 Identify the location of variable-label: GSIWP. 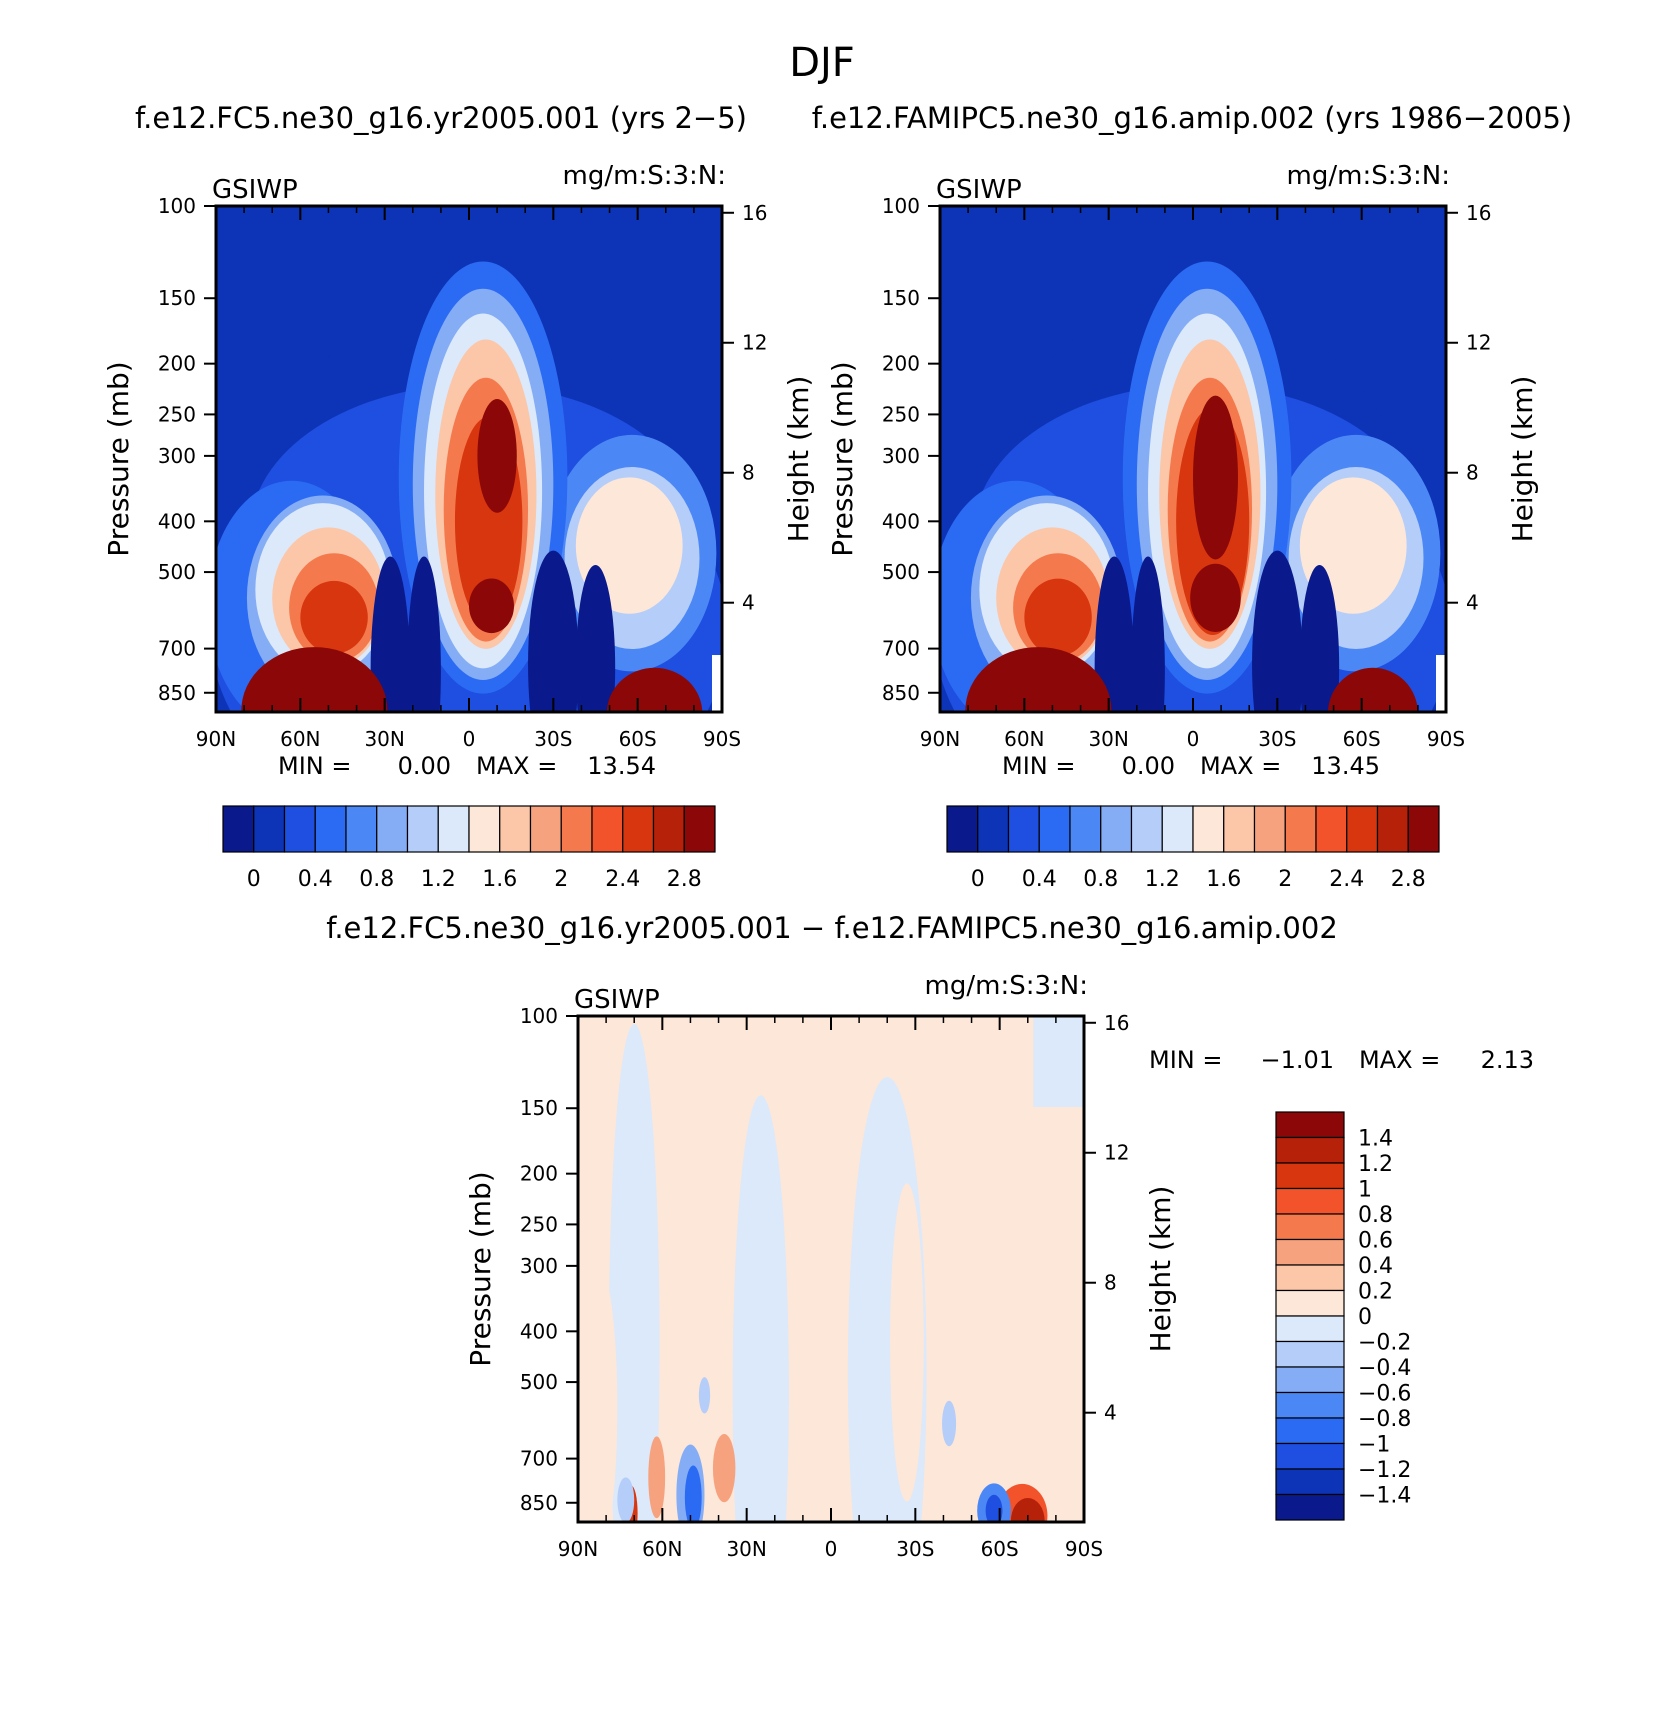
(617, 1000).